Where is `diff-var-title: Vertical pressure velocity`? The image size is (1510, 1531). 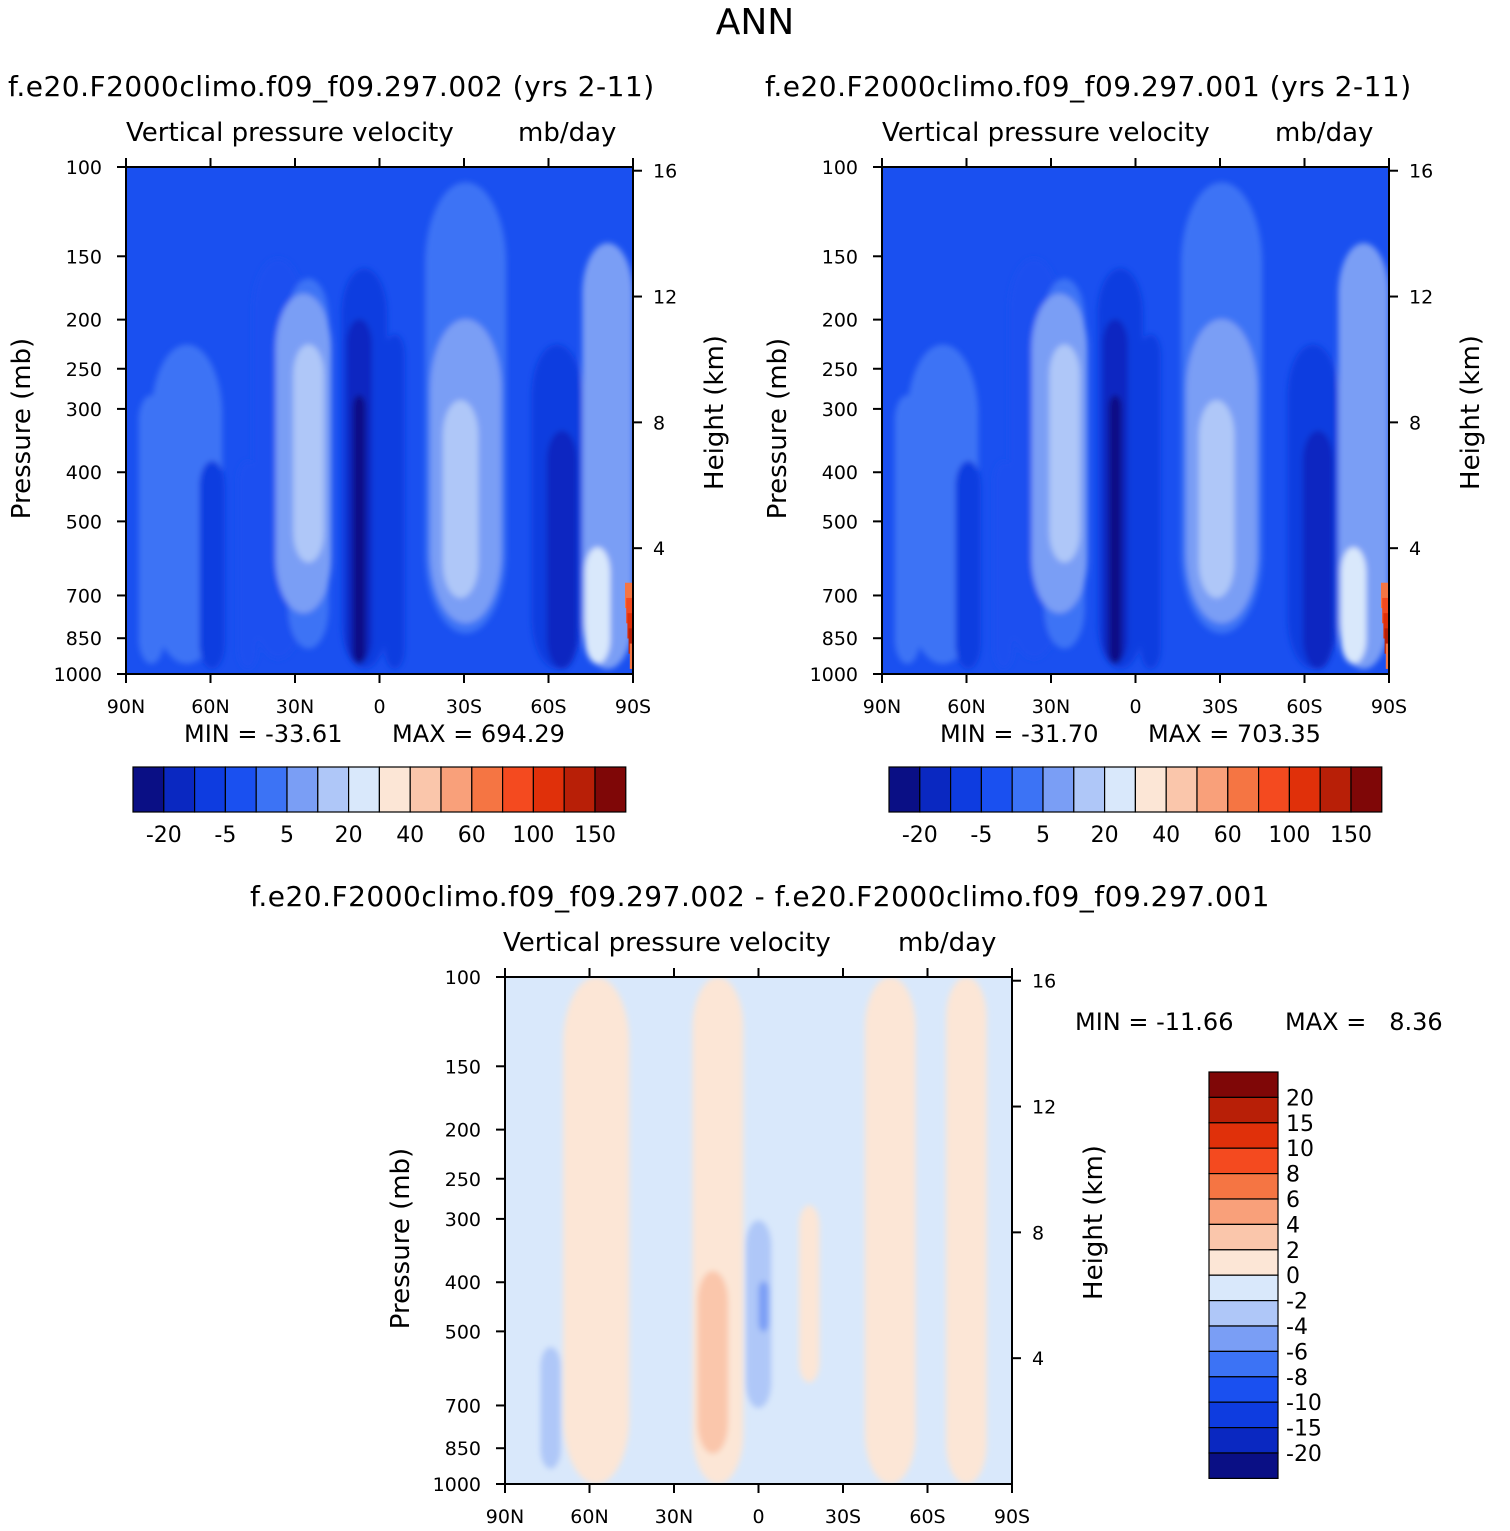
diff-var-title: Vertical pressure velocity is located at coordinates (667, 943).